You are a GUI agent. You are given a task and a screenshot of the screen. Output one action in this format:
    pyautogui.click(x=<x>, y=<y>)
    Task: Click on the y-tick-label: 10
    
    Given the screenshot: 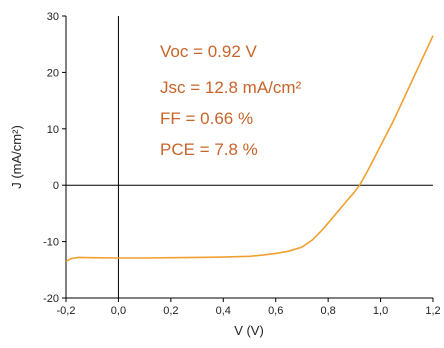 What is the action you would take?
    pyautogui.click(x=53, y=130)
    